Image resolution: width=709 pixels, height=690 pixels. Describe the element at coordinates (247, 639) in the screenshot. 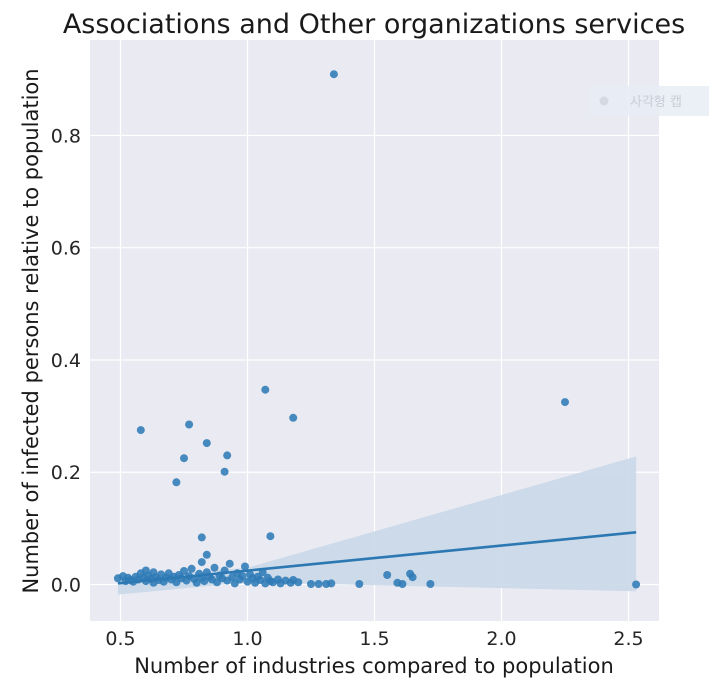

I see `x-tick-label: 1.0` at that location.